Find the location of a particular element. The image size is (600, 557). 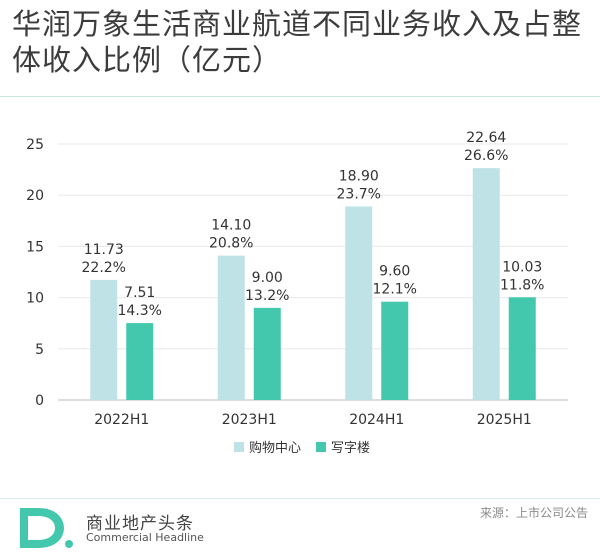

share-label: 11.8% is located at coordinates (522, 285).